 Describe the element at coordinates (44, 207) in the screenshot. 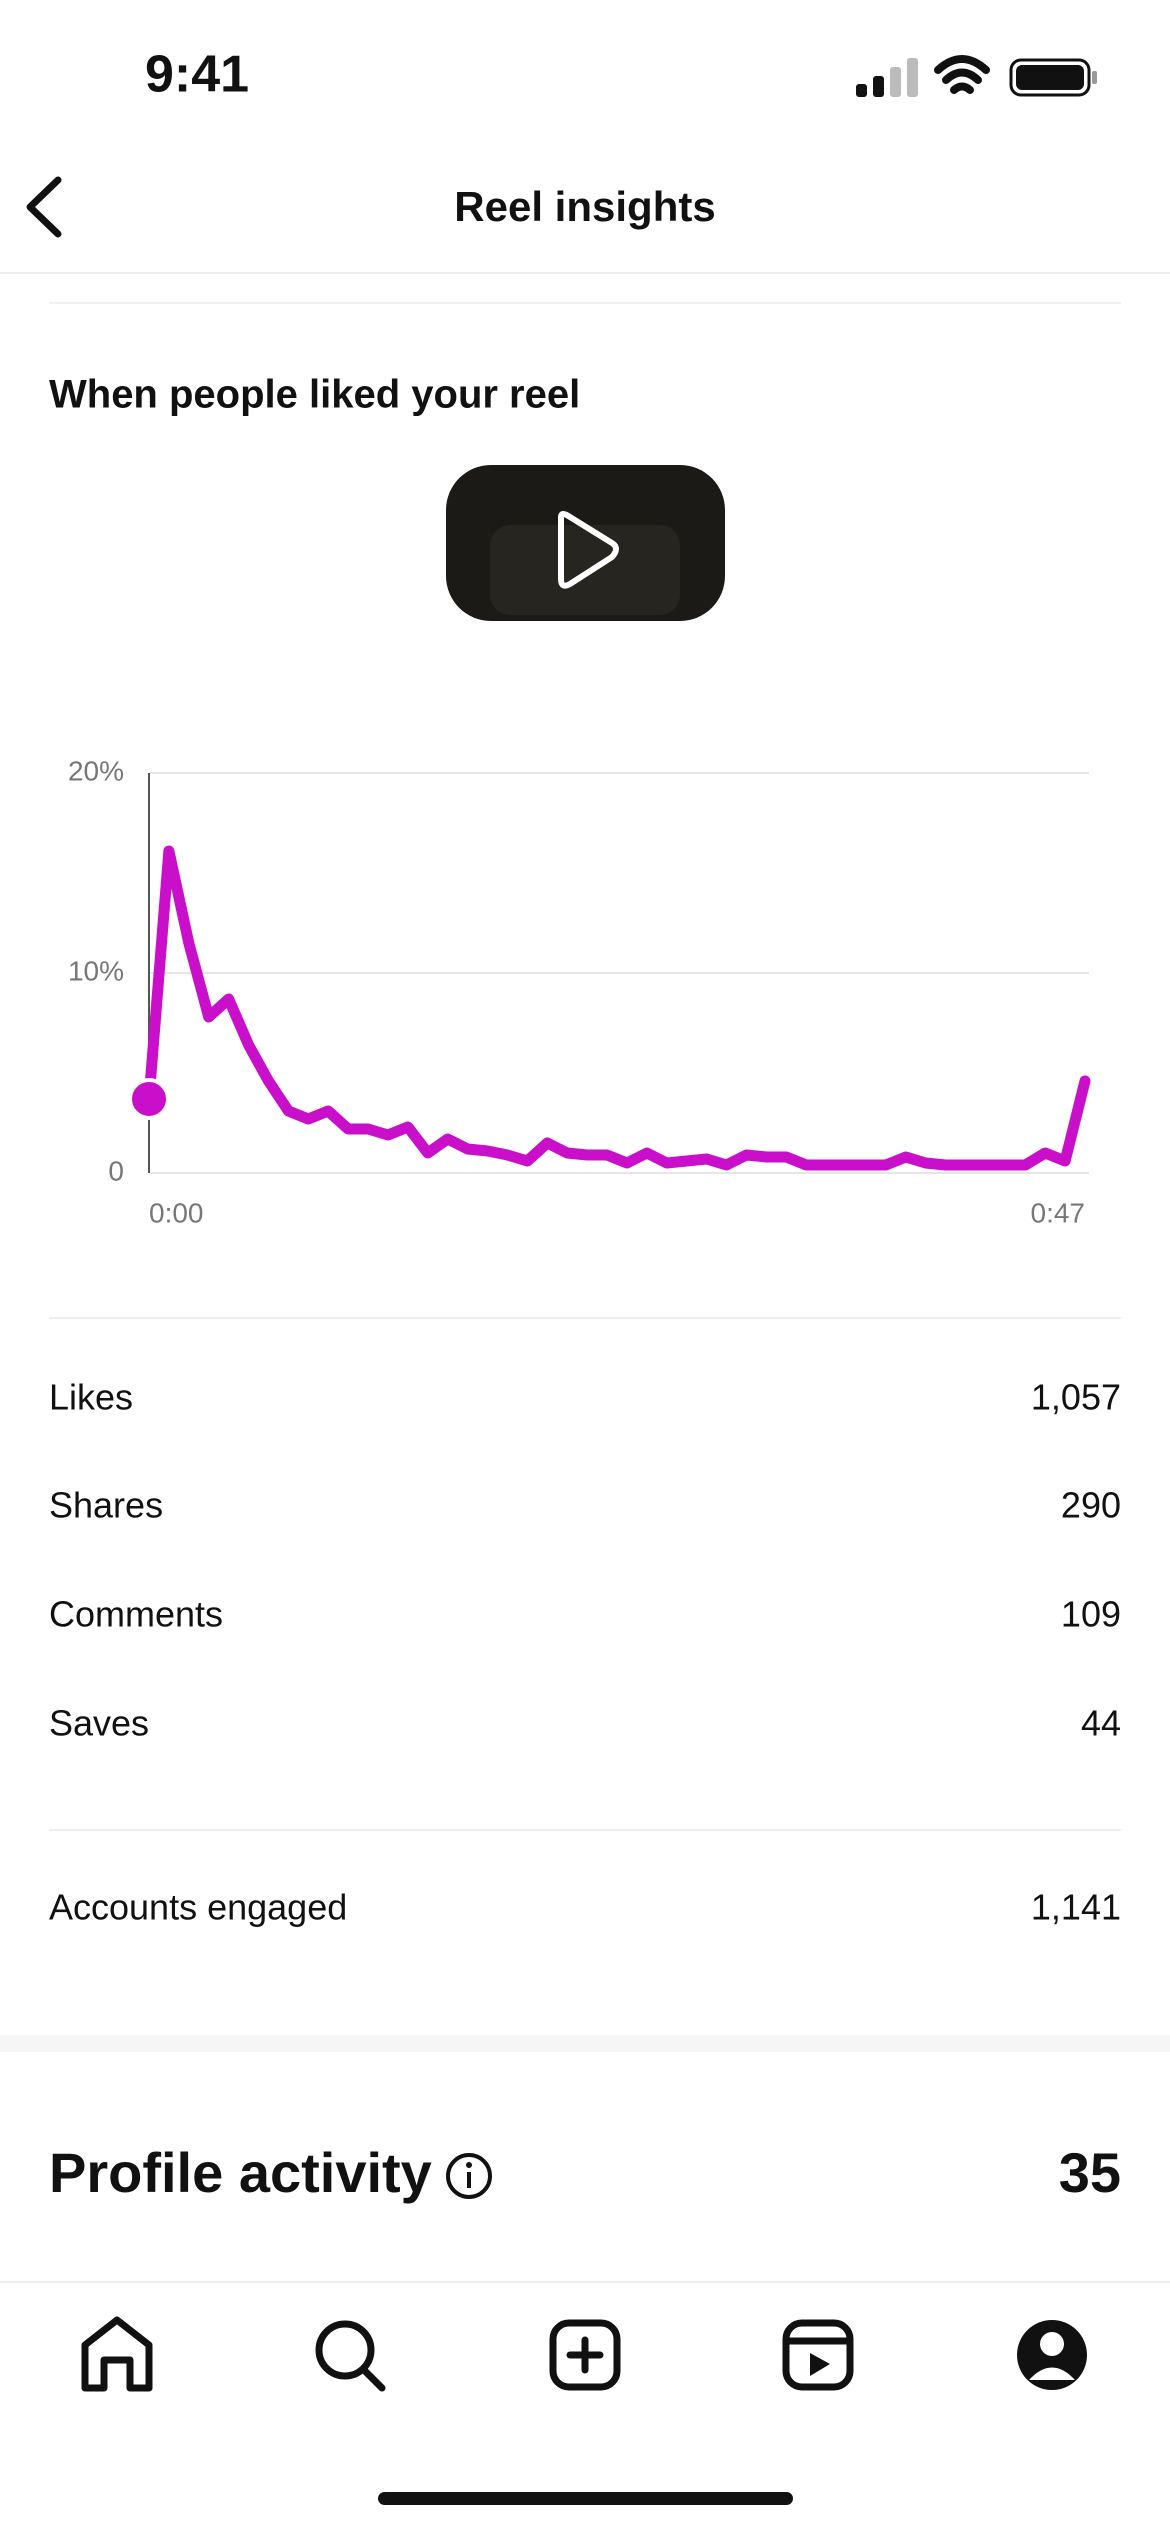

I see `back-button` at that location.